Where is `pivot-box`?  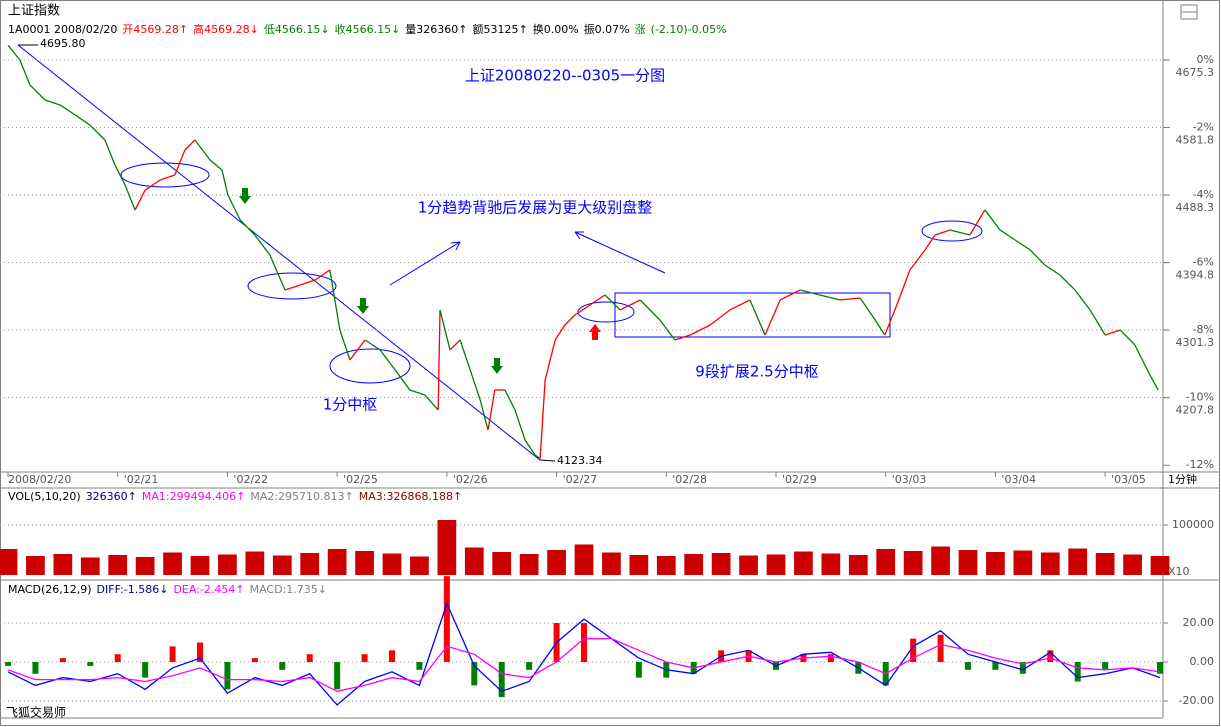 pivot-box is located at coordinates (752, 315).